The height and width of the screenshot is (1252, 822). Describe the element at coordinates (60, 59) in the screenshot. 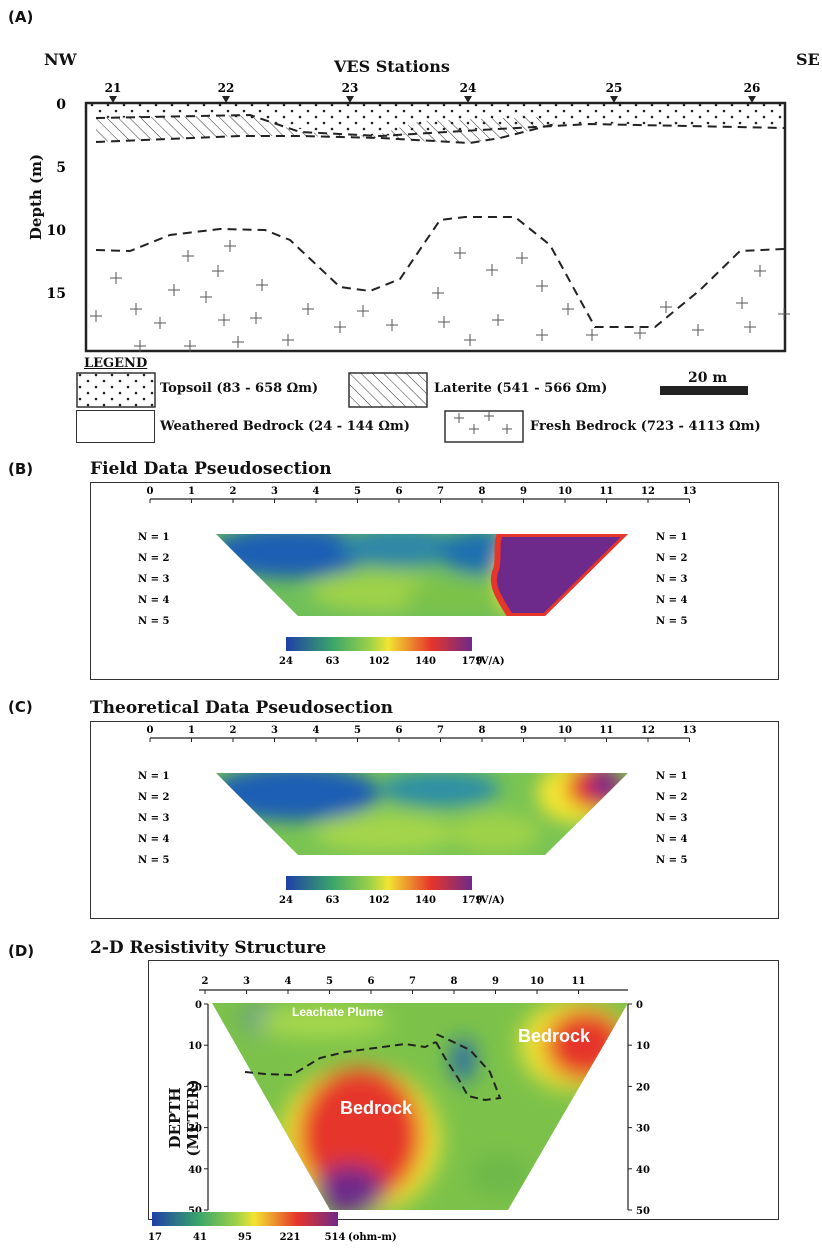

I see `nw-label: NW` at that location.